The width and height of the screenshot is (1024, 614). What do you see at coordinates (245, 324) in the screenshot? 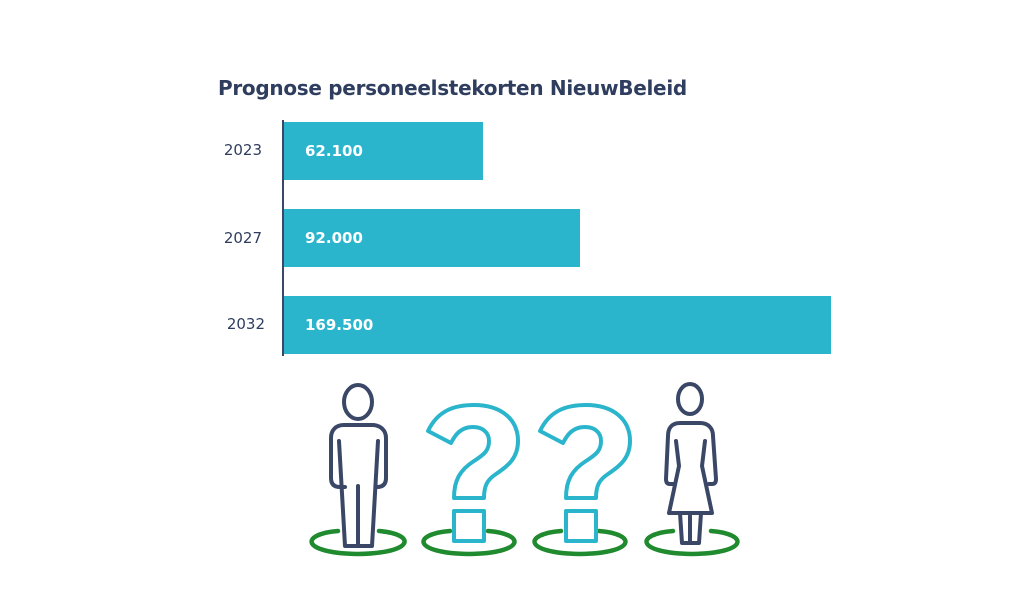
I see `y-tick-label-2032: 2032` at bounding box center [245, 324].